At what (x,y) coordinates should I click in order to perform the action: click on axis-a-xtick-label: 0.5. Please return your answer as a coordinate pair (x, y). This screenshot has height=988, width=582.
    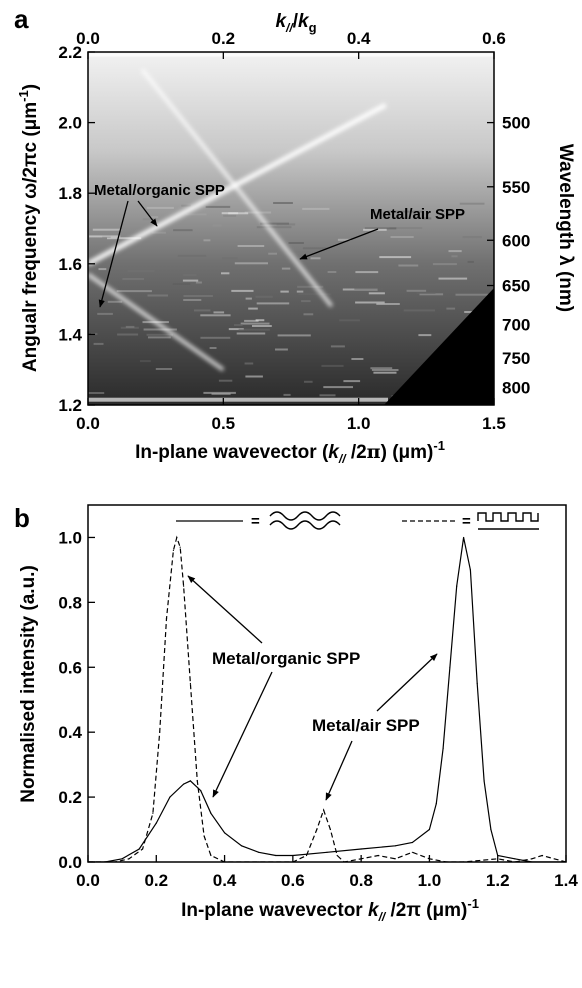
    Looking at the image, I should click on (224, 423).